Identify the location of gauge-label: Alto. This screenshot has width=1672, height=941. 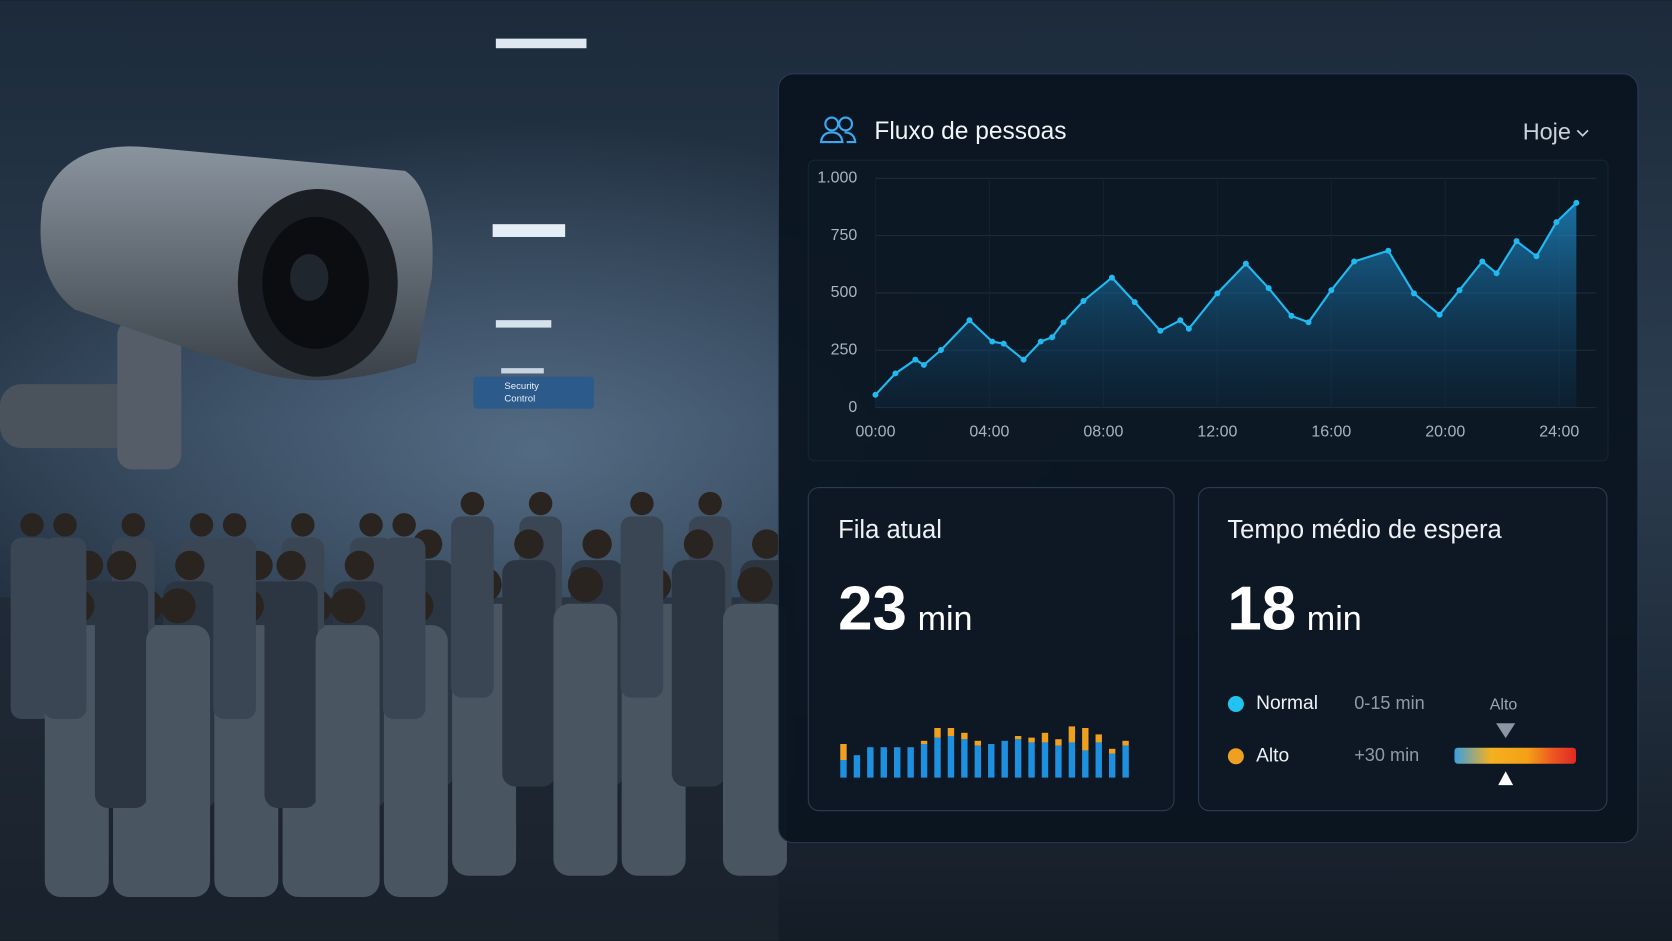
(1504, 704).